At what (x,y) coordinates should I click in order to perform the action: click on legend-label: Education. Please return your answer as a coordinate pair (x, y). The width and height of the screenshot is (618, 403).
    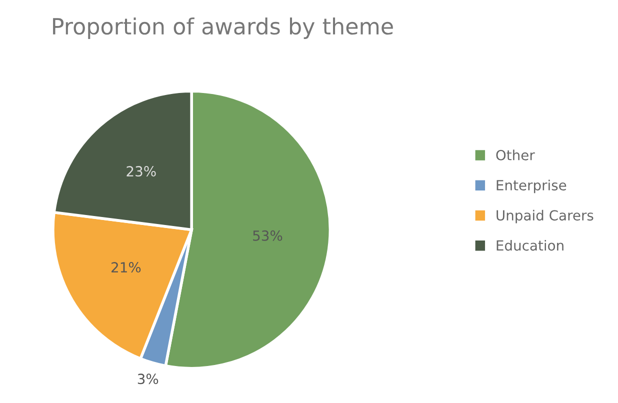
    Looking at the image, I should click on (530, 245).